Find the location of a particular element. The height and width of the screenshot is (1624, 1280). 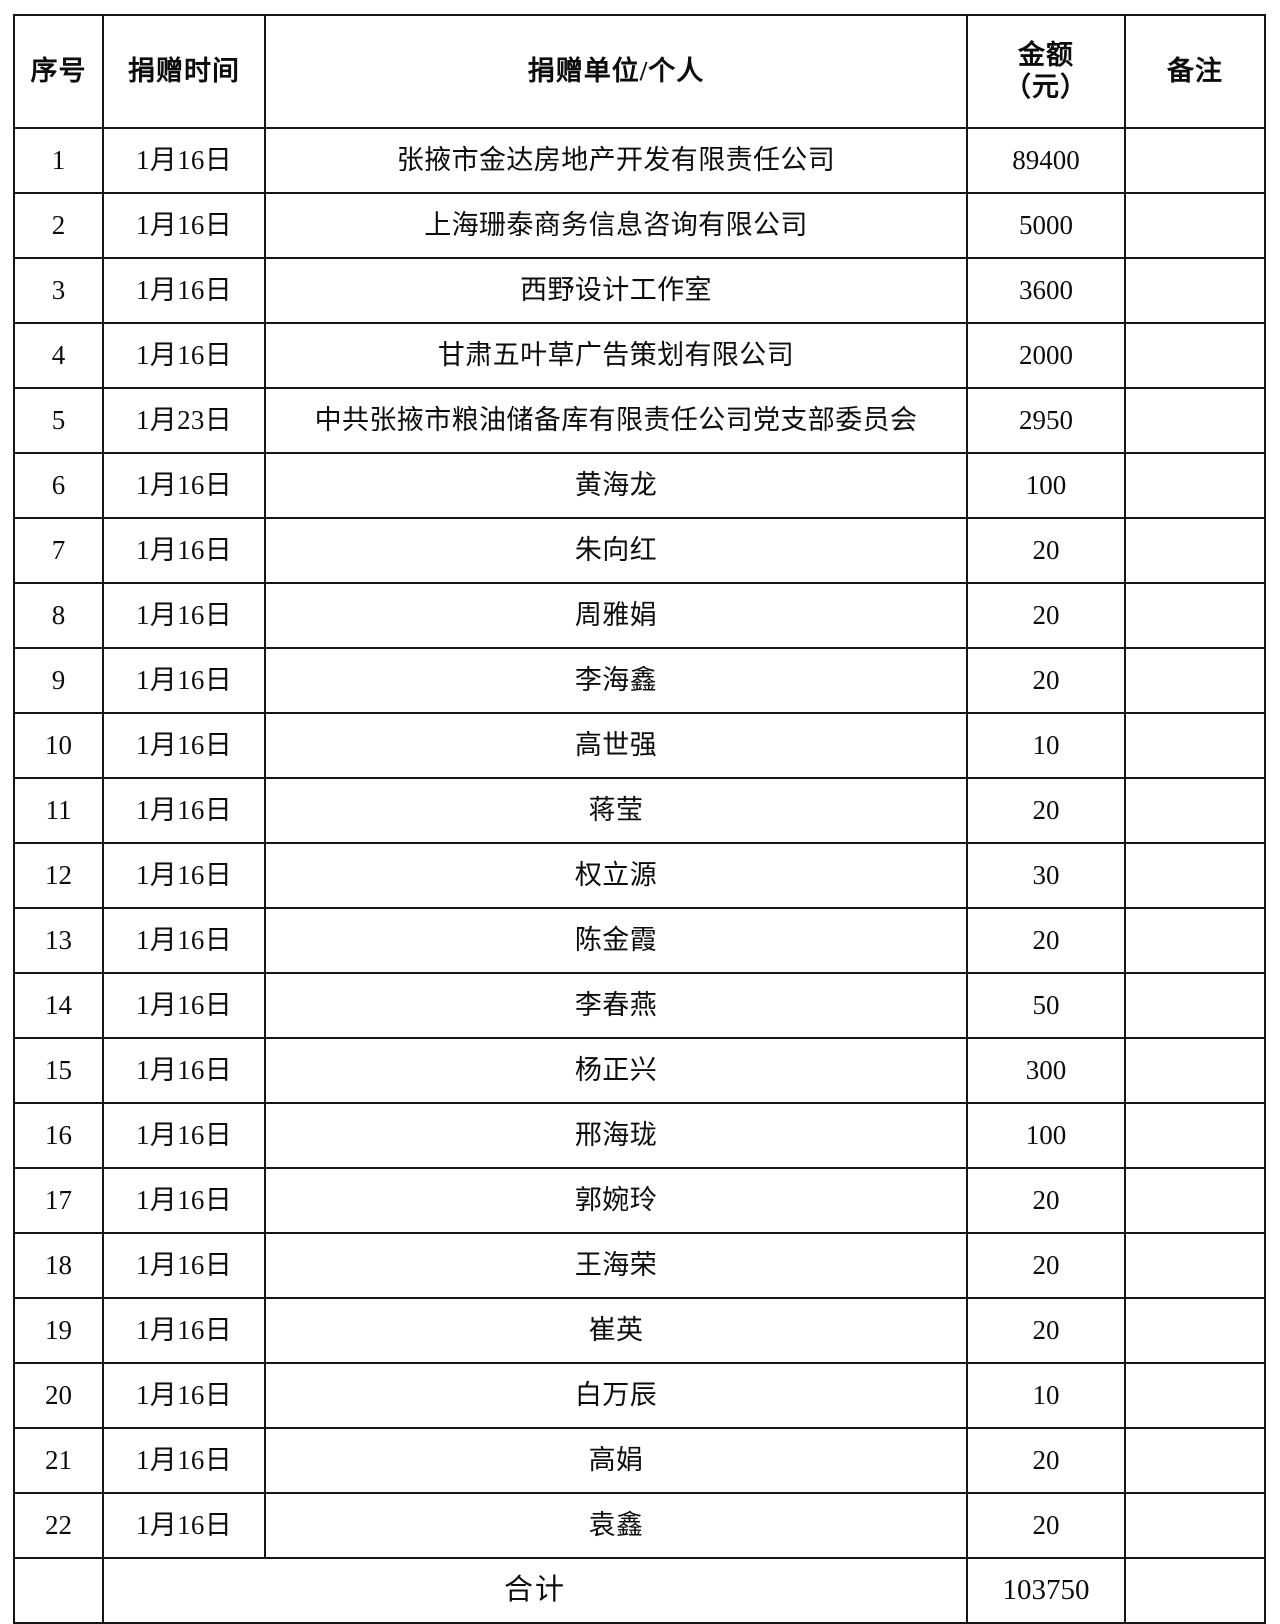

row-index: 3 is located at coordinates (58, 290).